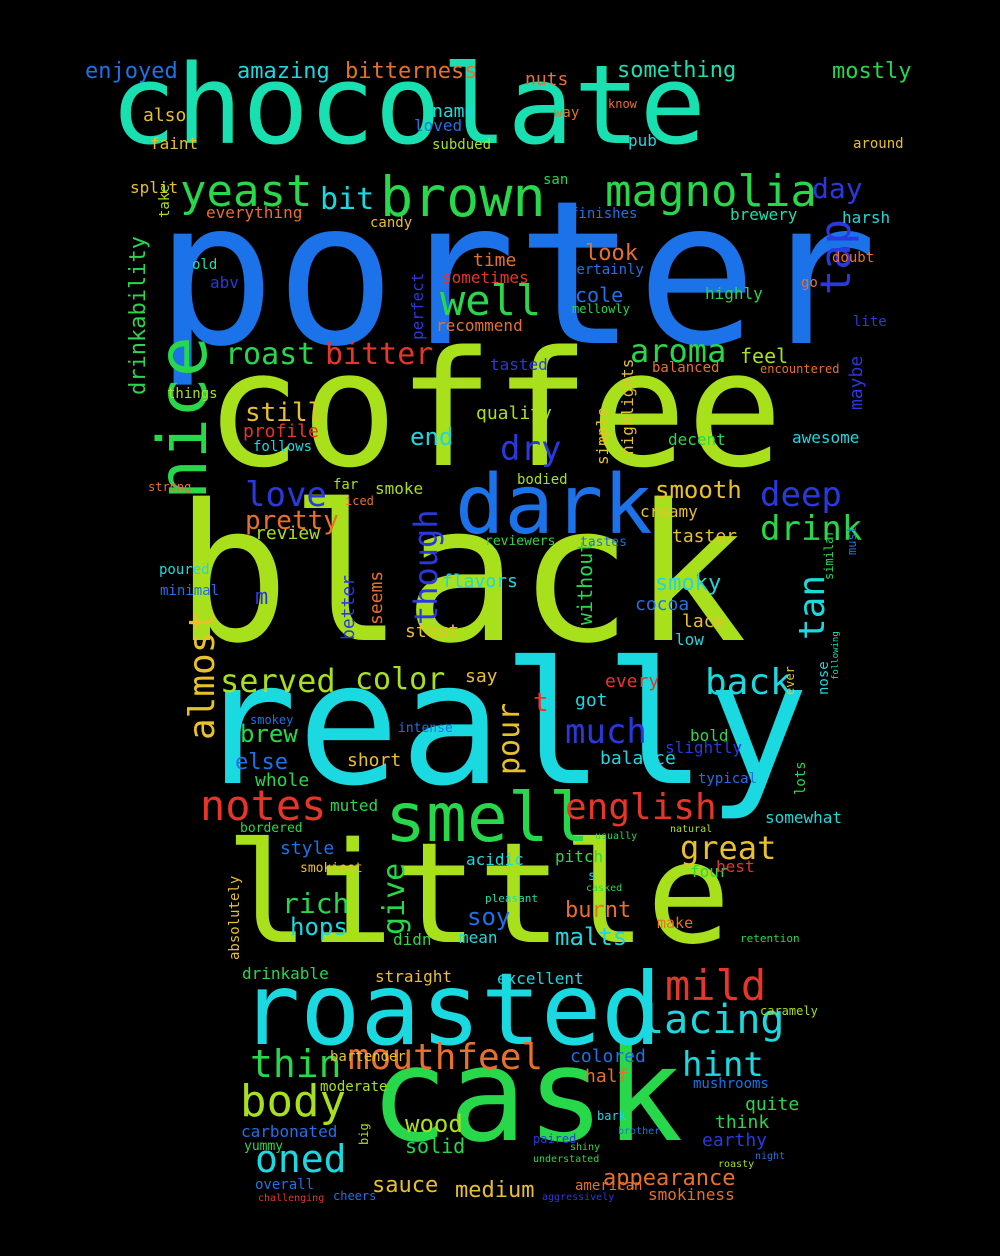  What do you see at coordinates (286, 495) in the screenshot?
I see `word-love: love` at bounding box center [286, 495].